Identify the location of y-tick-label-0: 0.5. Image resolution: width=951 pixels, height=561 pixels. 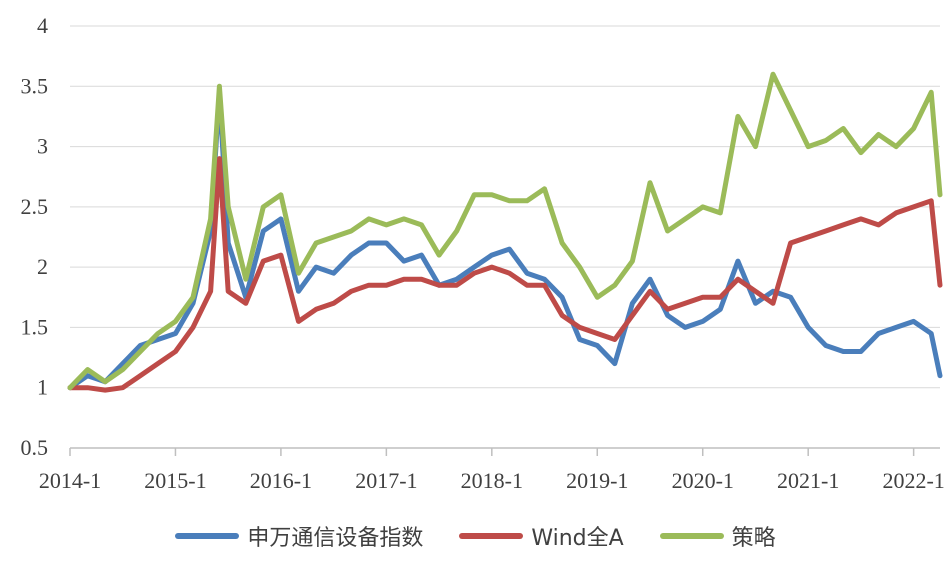
(35, 447).